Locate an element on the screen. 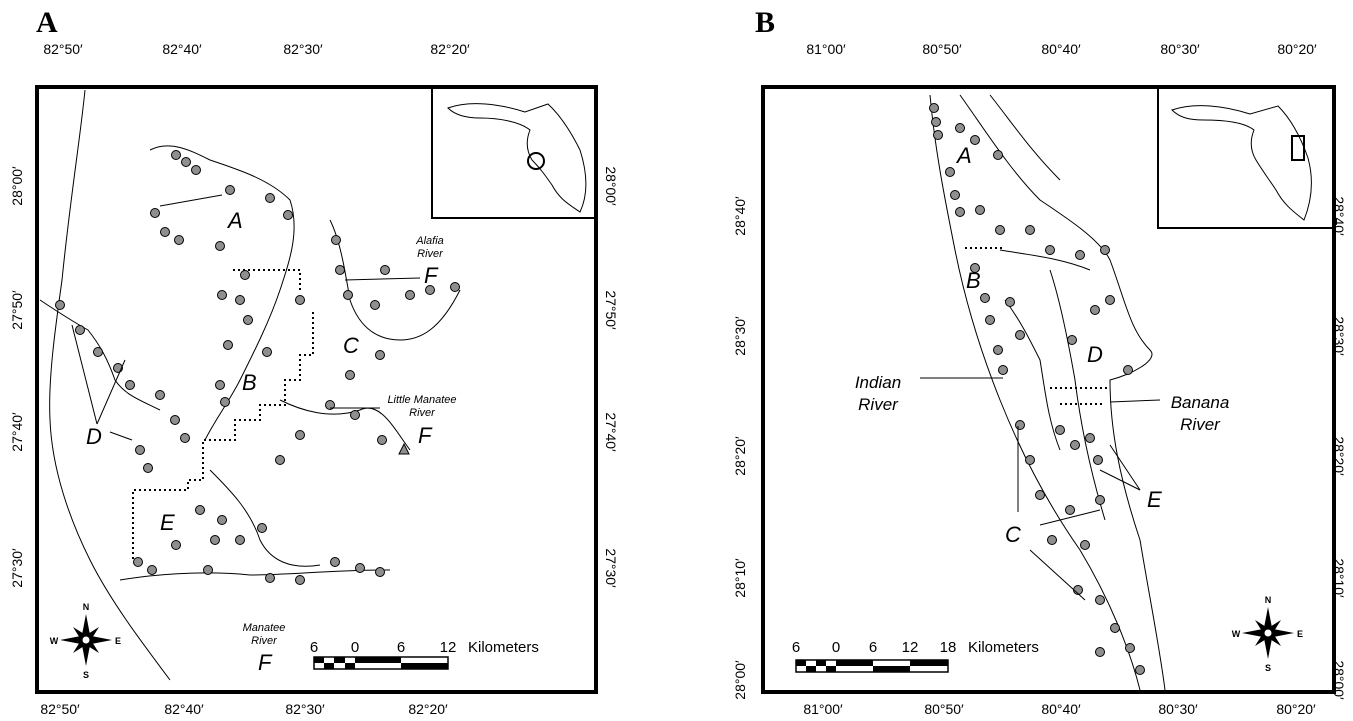 The height and width of the screenshot is (721, 1353). panel-b-left-tick: 28°40′ is located at coordinates (740, 216).